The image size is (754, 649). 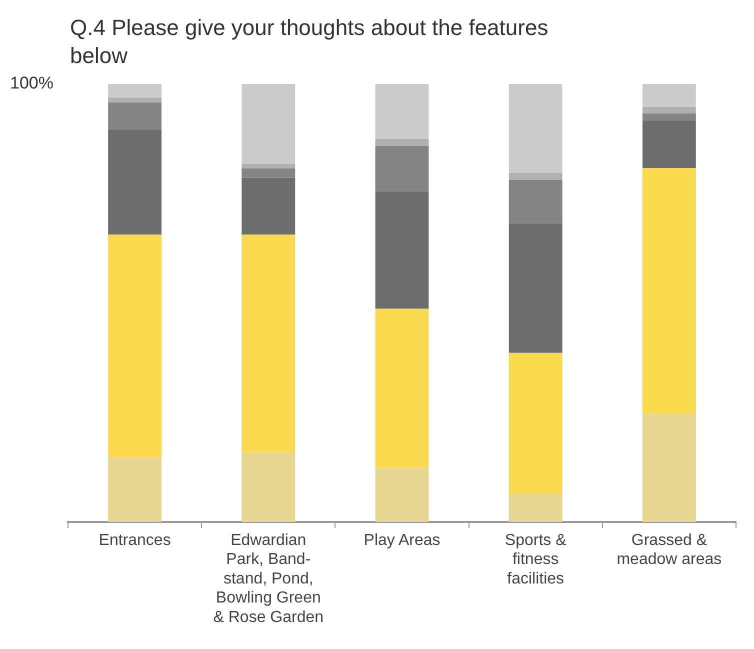 What do you see at coordinates (32, 83) in the screenshot?
I see `text: 100%` at bounding box center [32, 83].